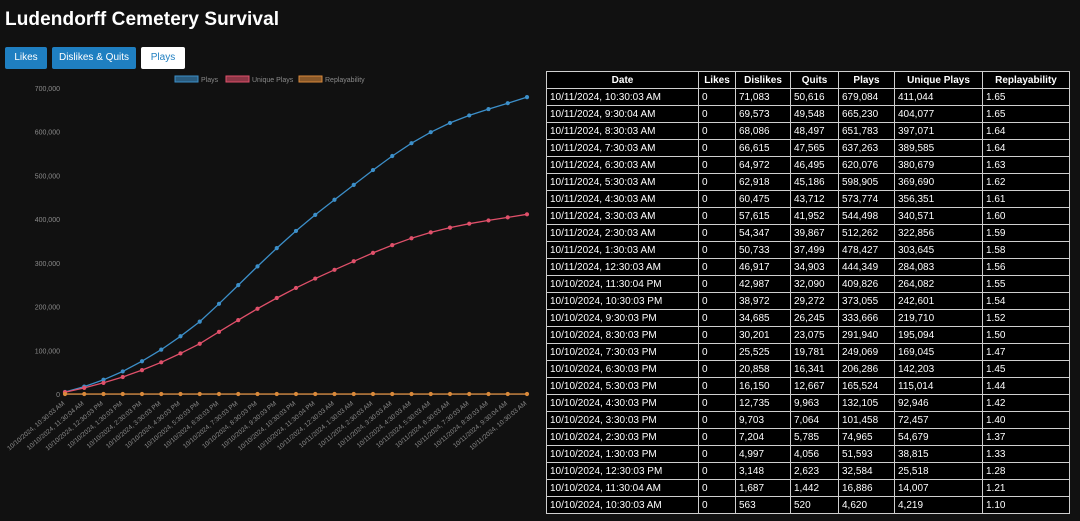 The height and width of the screenshot is (521, 1080). I want to click on cell-replayability: 1.63, so click(1026, 165).